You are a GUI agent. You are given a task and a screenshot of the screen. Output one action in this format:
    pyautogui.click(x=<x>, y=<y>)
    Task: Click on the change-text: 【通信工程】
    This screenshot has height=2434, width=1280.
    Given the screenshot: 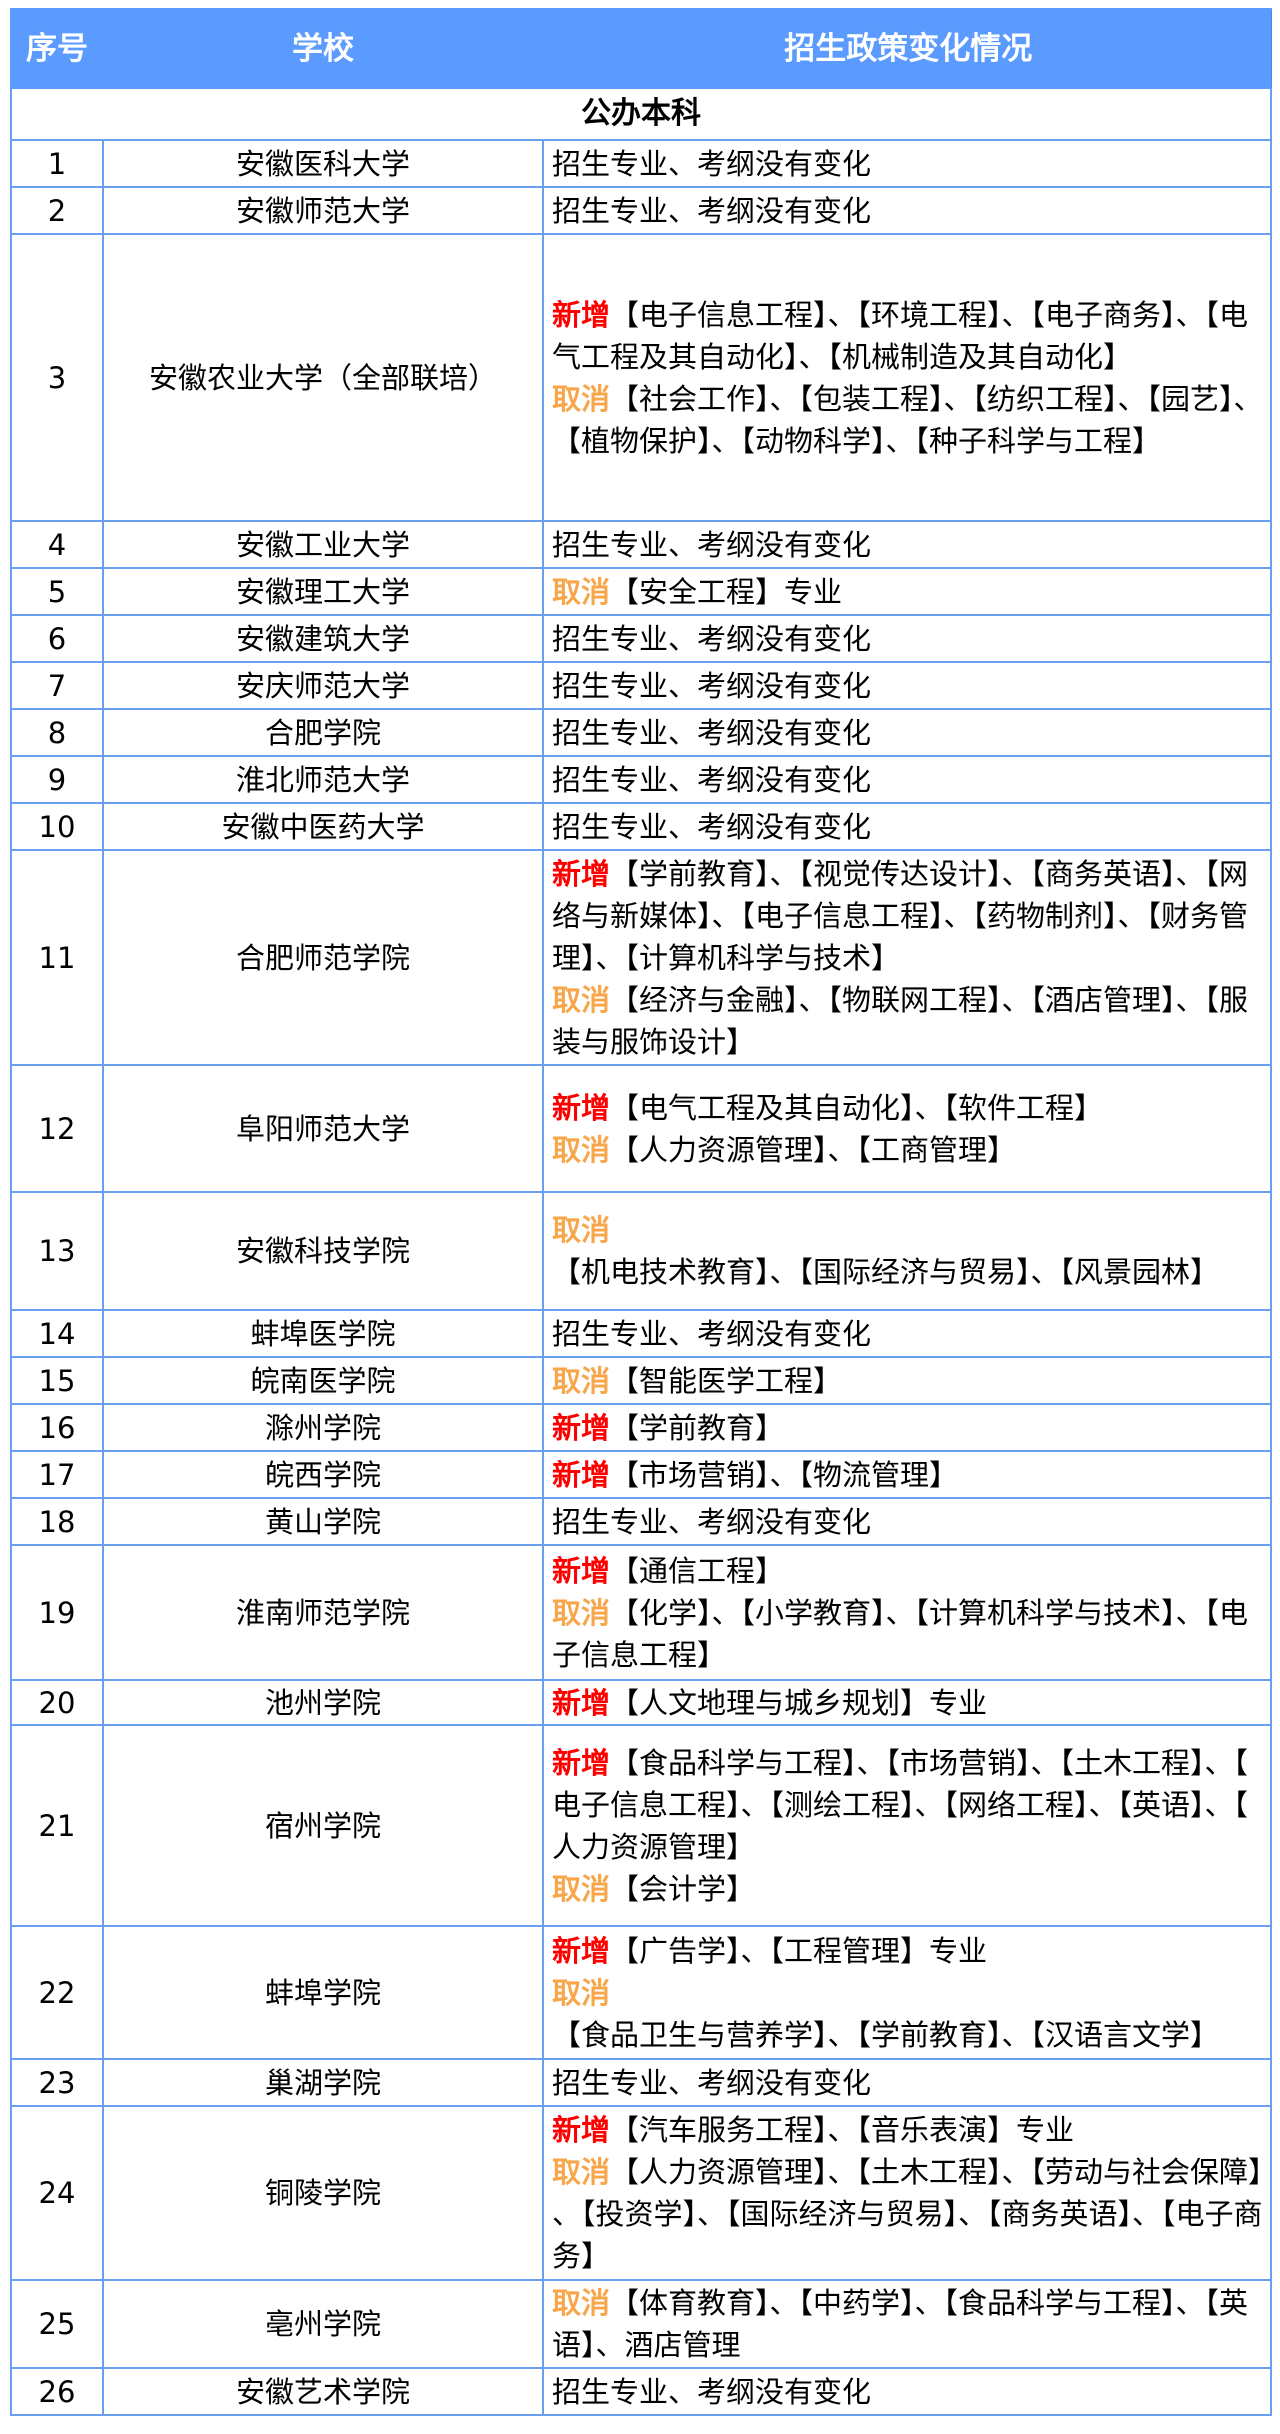 What is the action you would take?
    pyautogui.click(x=697, y=1570)
    